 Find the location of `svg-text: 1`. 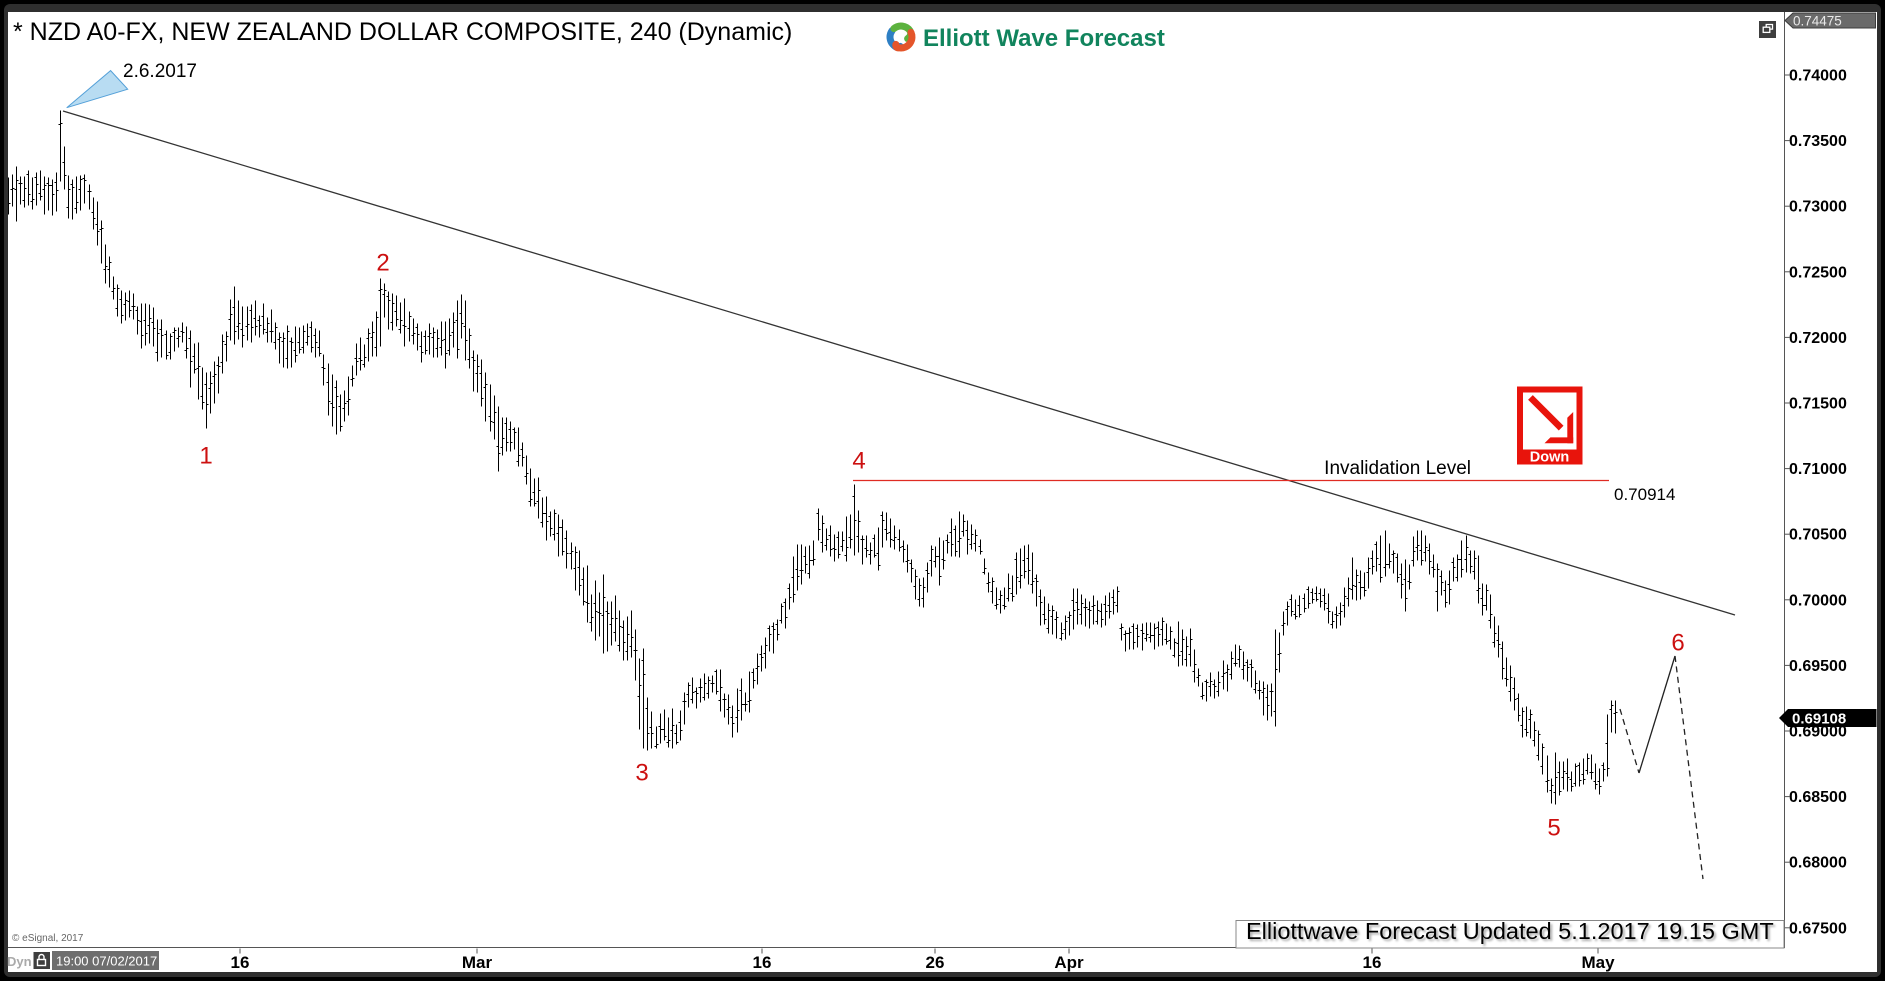

svg-text: 1 is located at coordinates (205, 456).